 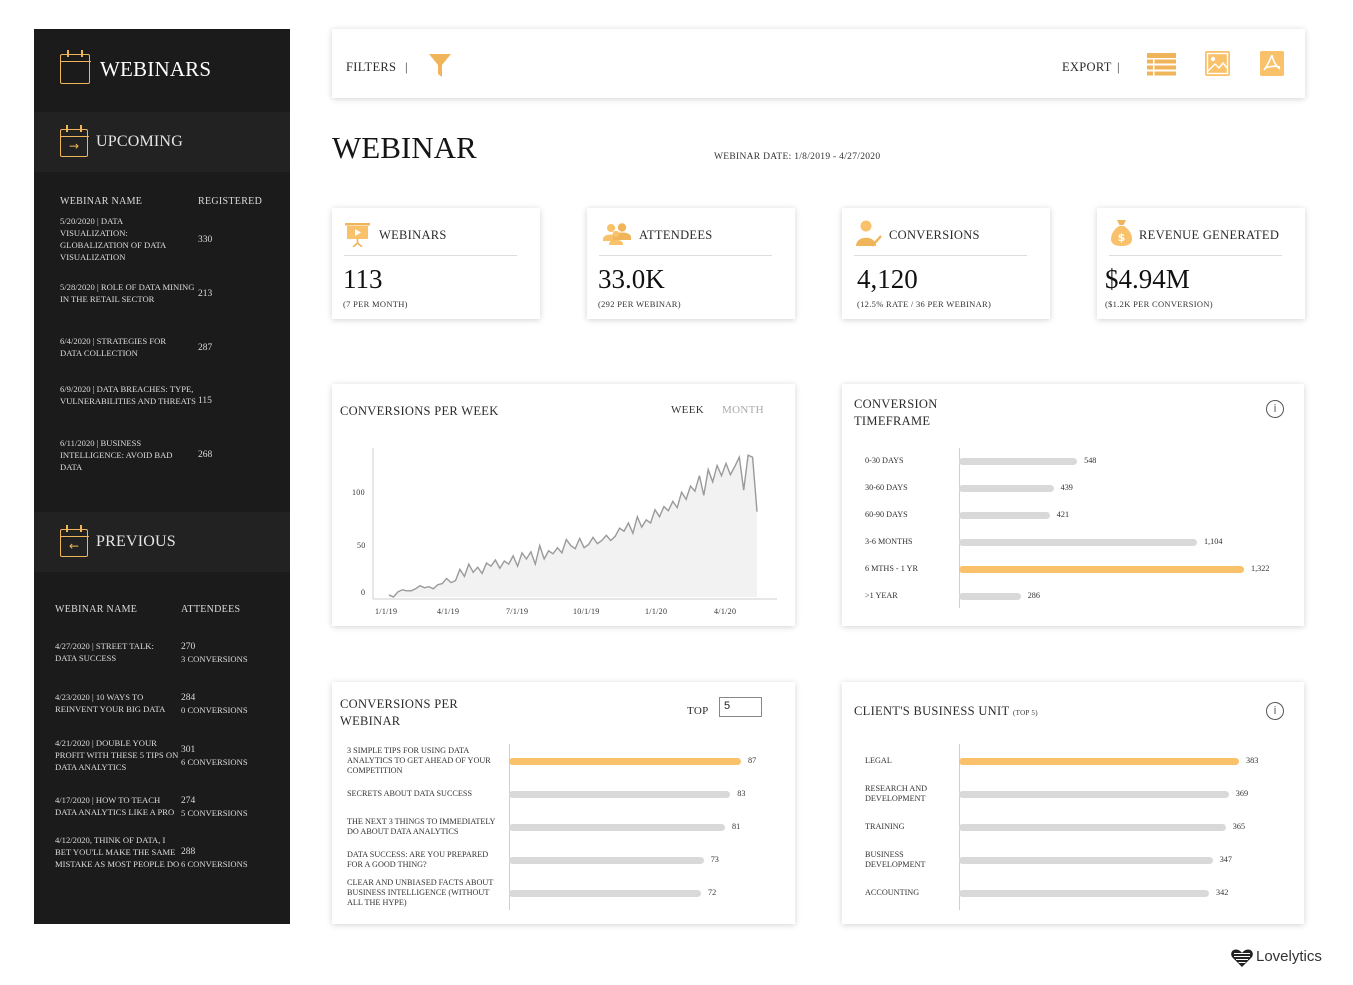 What do you see at coordinates (932, 711) in the screenshot?
I see `chart-title: CLIENT'S BUSINESS UNIT` at bounding box center [932, 711].